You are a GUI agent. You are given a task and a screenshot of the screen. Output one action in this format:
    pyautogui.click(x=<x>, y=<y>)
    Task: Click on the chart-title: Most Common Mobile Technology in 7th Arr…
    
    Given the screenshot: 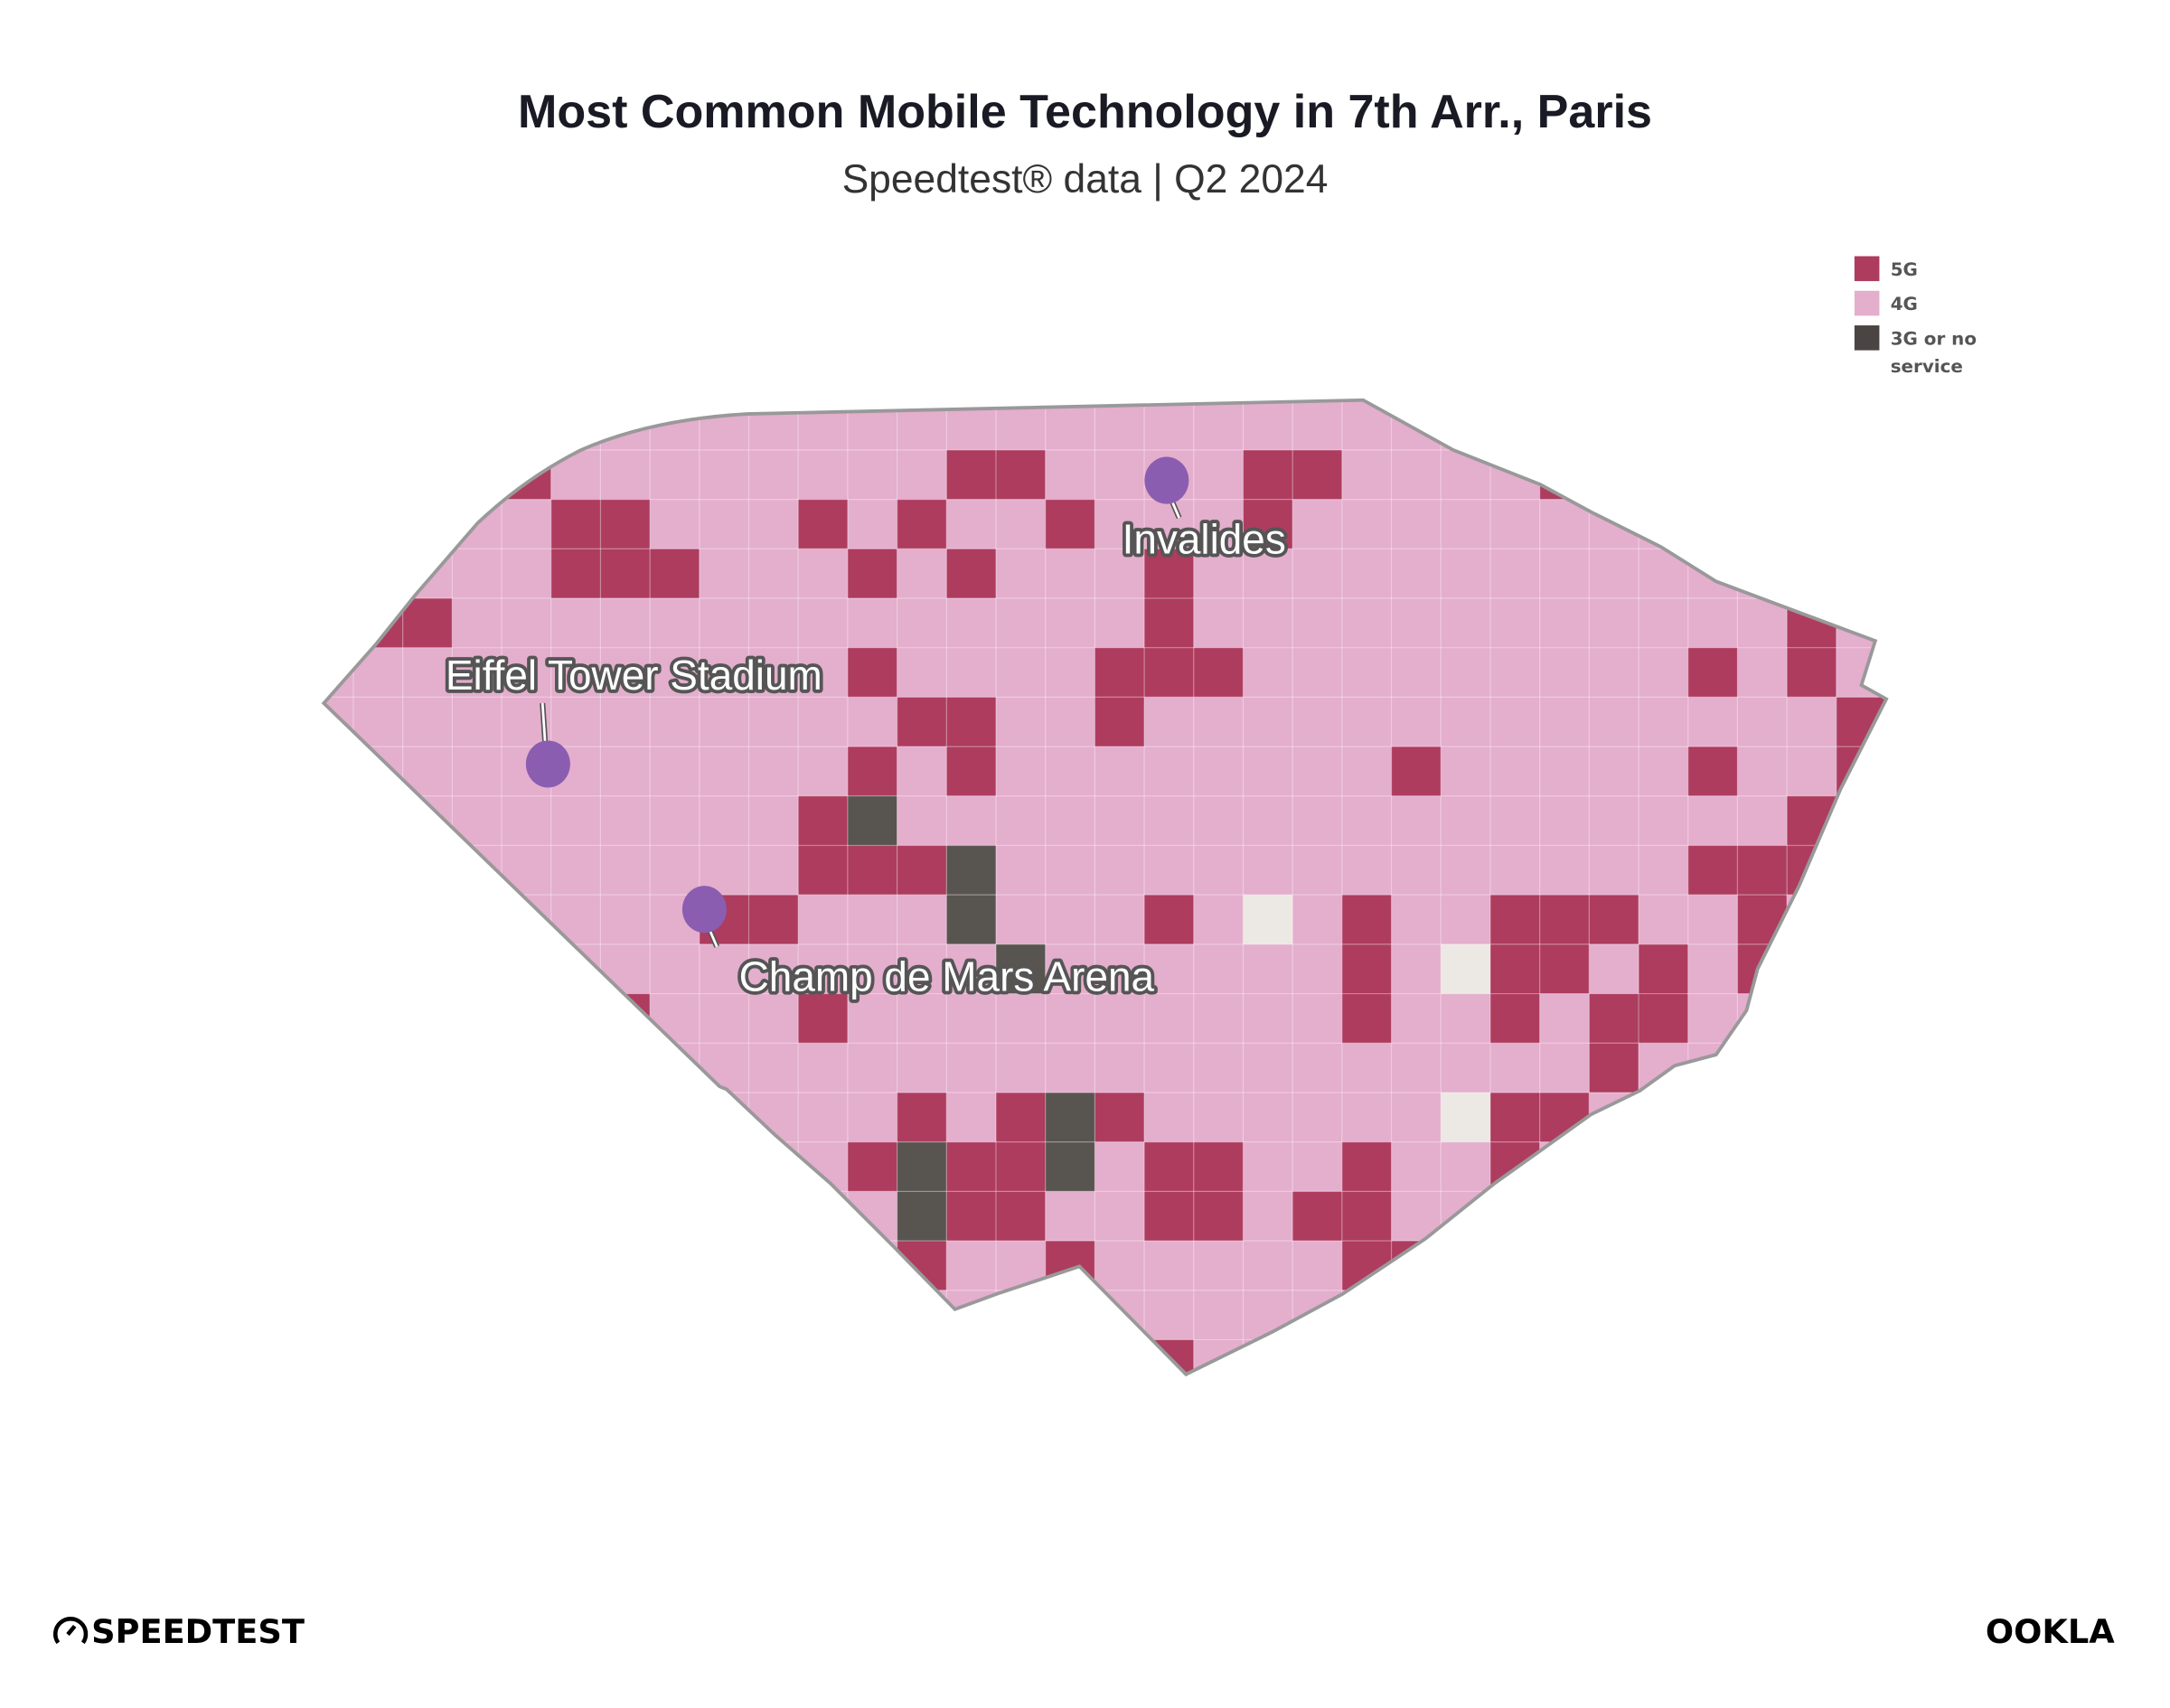 What is the action you would take?
    pyautogui.click(x=1085, y=112)
    